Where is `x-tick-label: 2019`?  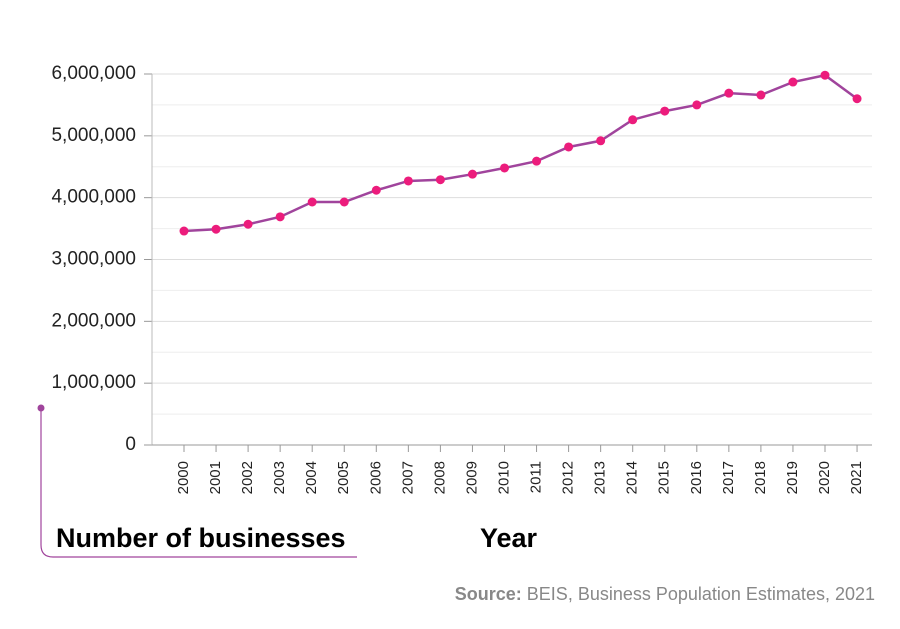
x-tick-label: 2019 is located at coordinates (792, 477).